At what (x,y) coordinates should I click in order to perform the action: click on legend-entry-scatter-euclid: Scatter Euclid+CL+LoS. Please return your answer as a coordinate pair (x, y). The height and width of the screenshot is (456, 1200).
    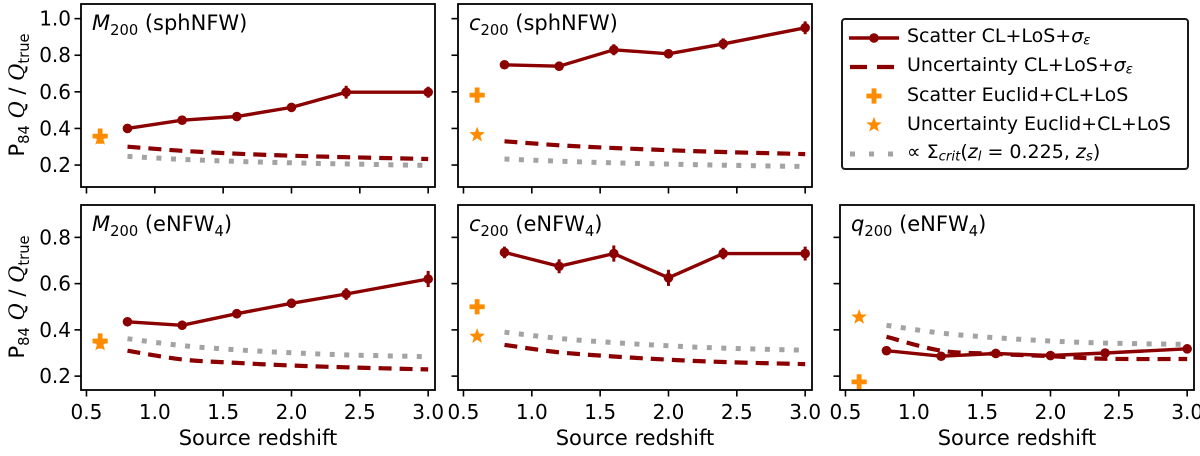
    Looking at the image, I should click on (1016, 95).